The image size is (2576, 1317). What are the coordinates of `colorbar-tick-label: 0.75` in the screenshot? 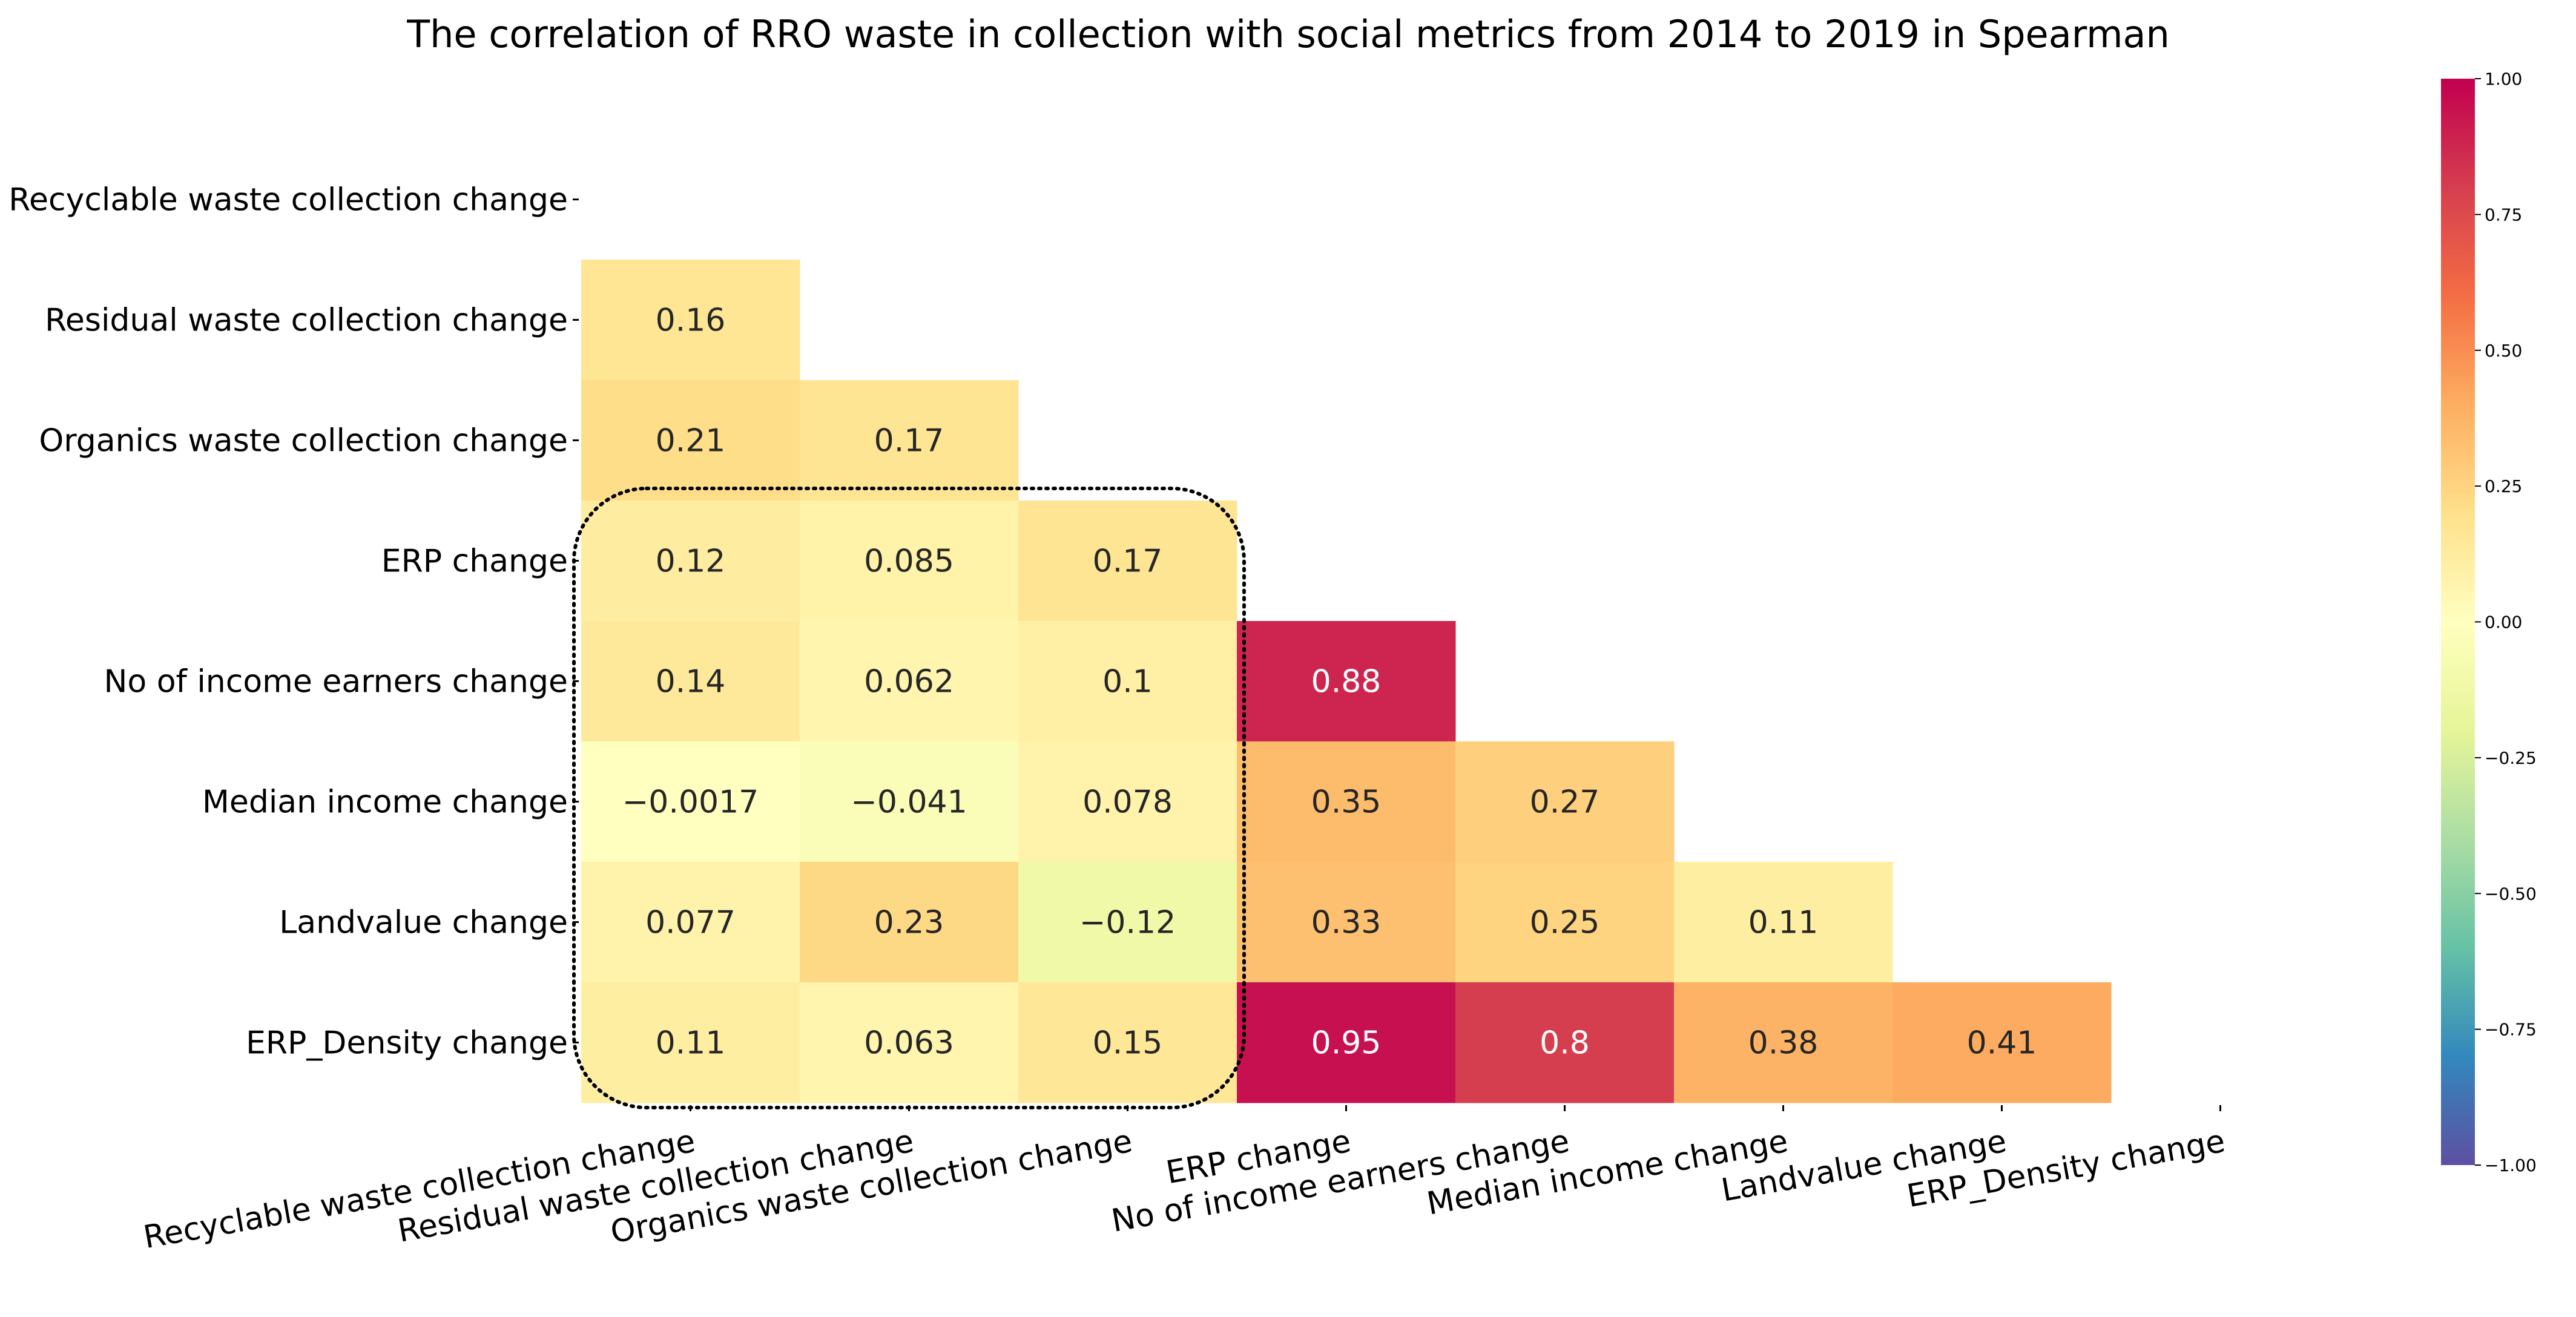 It's located at (2503, 215).